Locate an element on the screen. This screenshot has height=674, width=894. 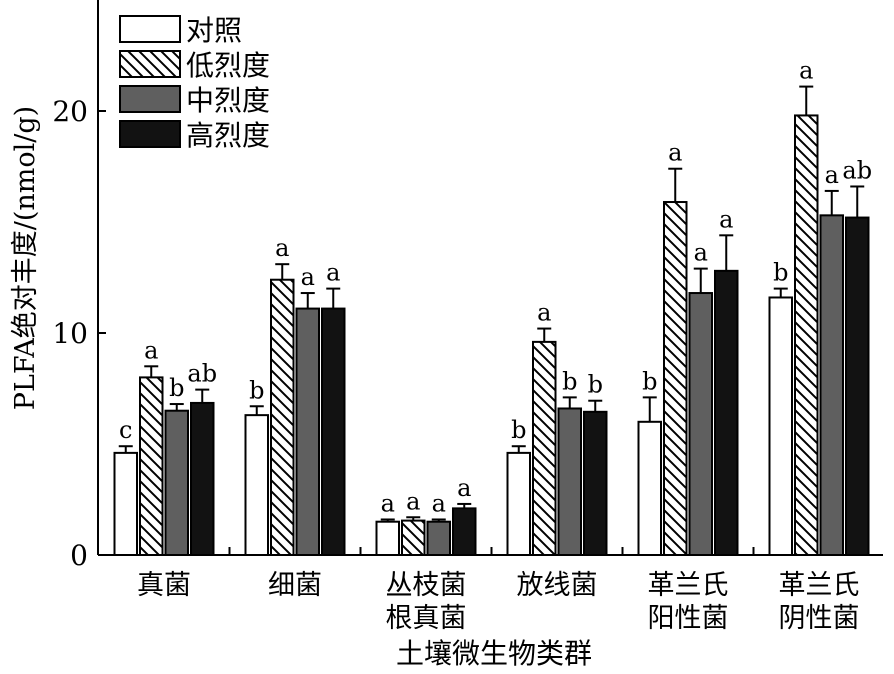
legend-item: 对照 is located at coordinates (180, 30).